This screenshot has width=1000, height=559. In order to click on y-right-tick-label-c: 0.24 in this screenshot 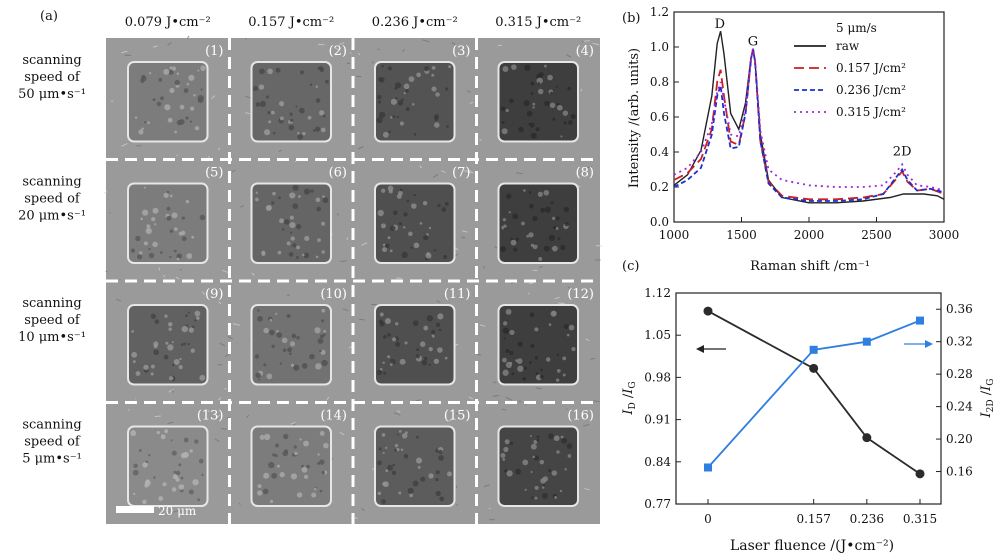, I will do `click(959, 407)`.